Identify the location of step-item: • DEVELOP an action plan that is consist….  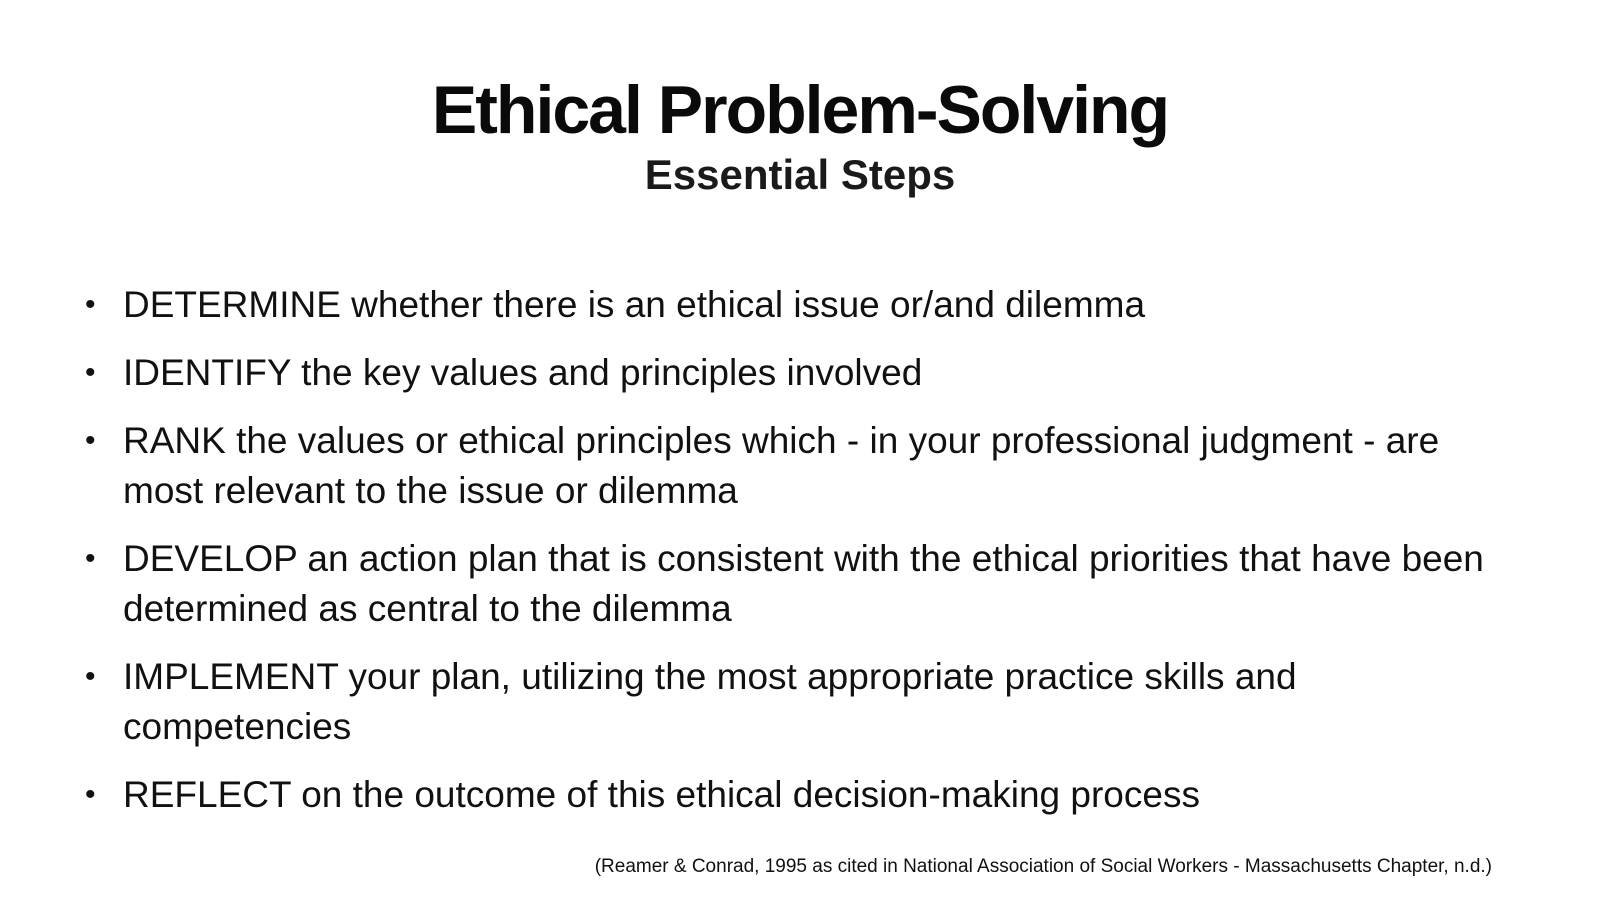
(795, 584).